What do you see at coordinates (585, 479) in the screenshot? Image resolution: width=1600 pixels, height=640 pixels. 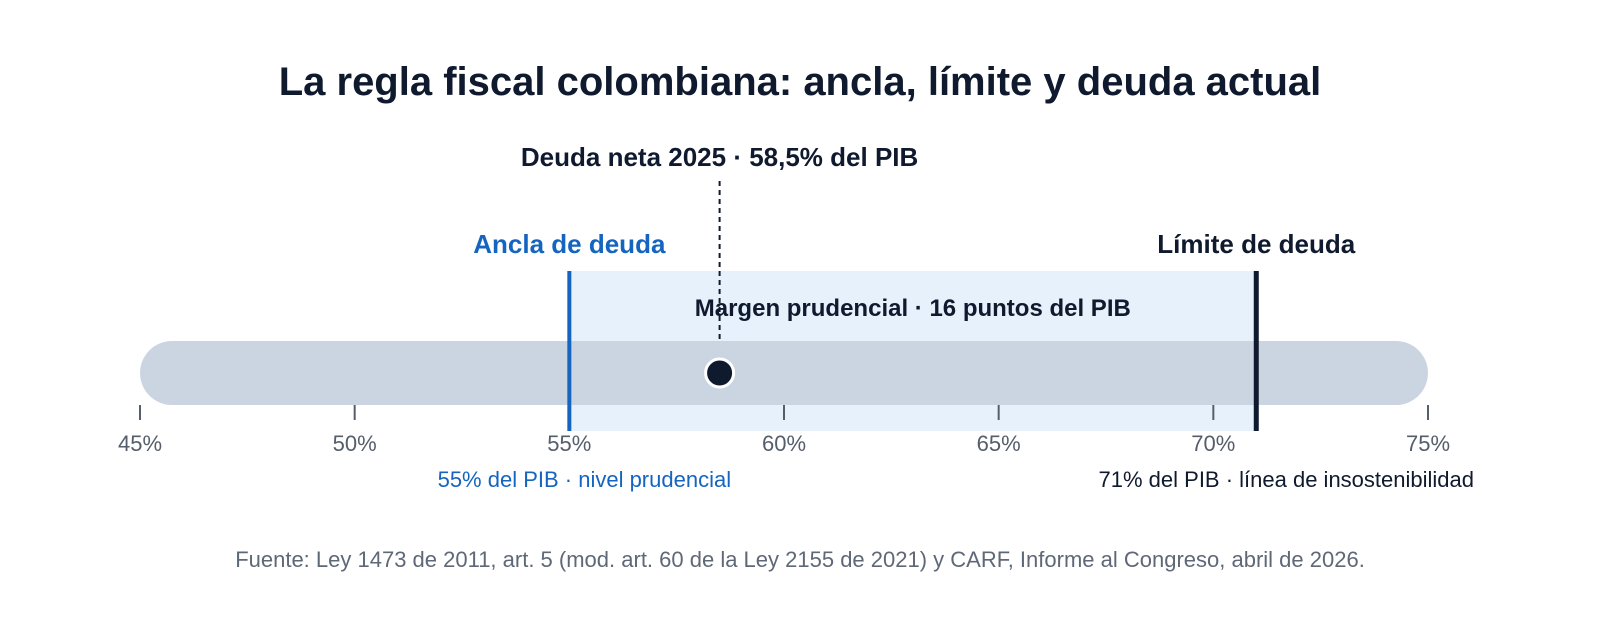 I see `anchor-note: 55% del PIB · nivel prudencial` at bounding box center [585, 479].